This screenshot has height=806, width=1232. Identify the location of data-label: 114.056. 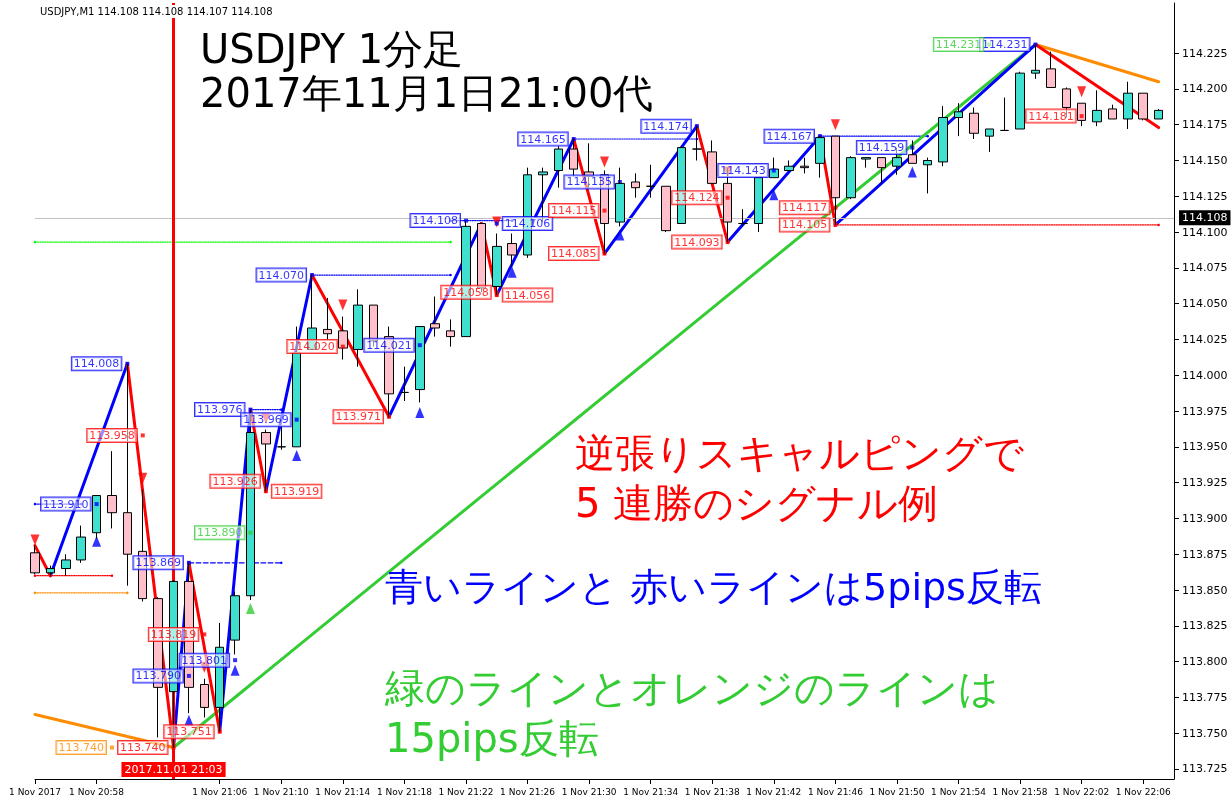
(527, 295).